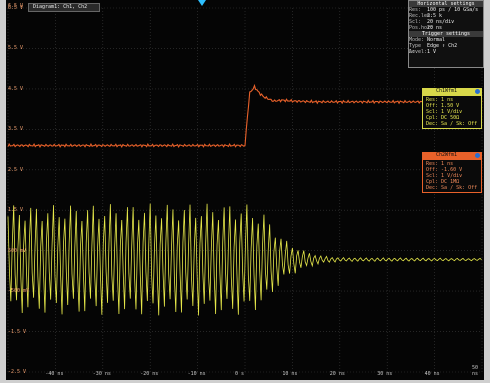 This screenshot has height=383, width=490. I want to click on x-axis-label: -10 ns, so click(196, 374).